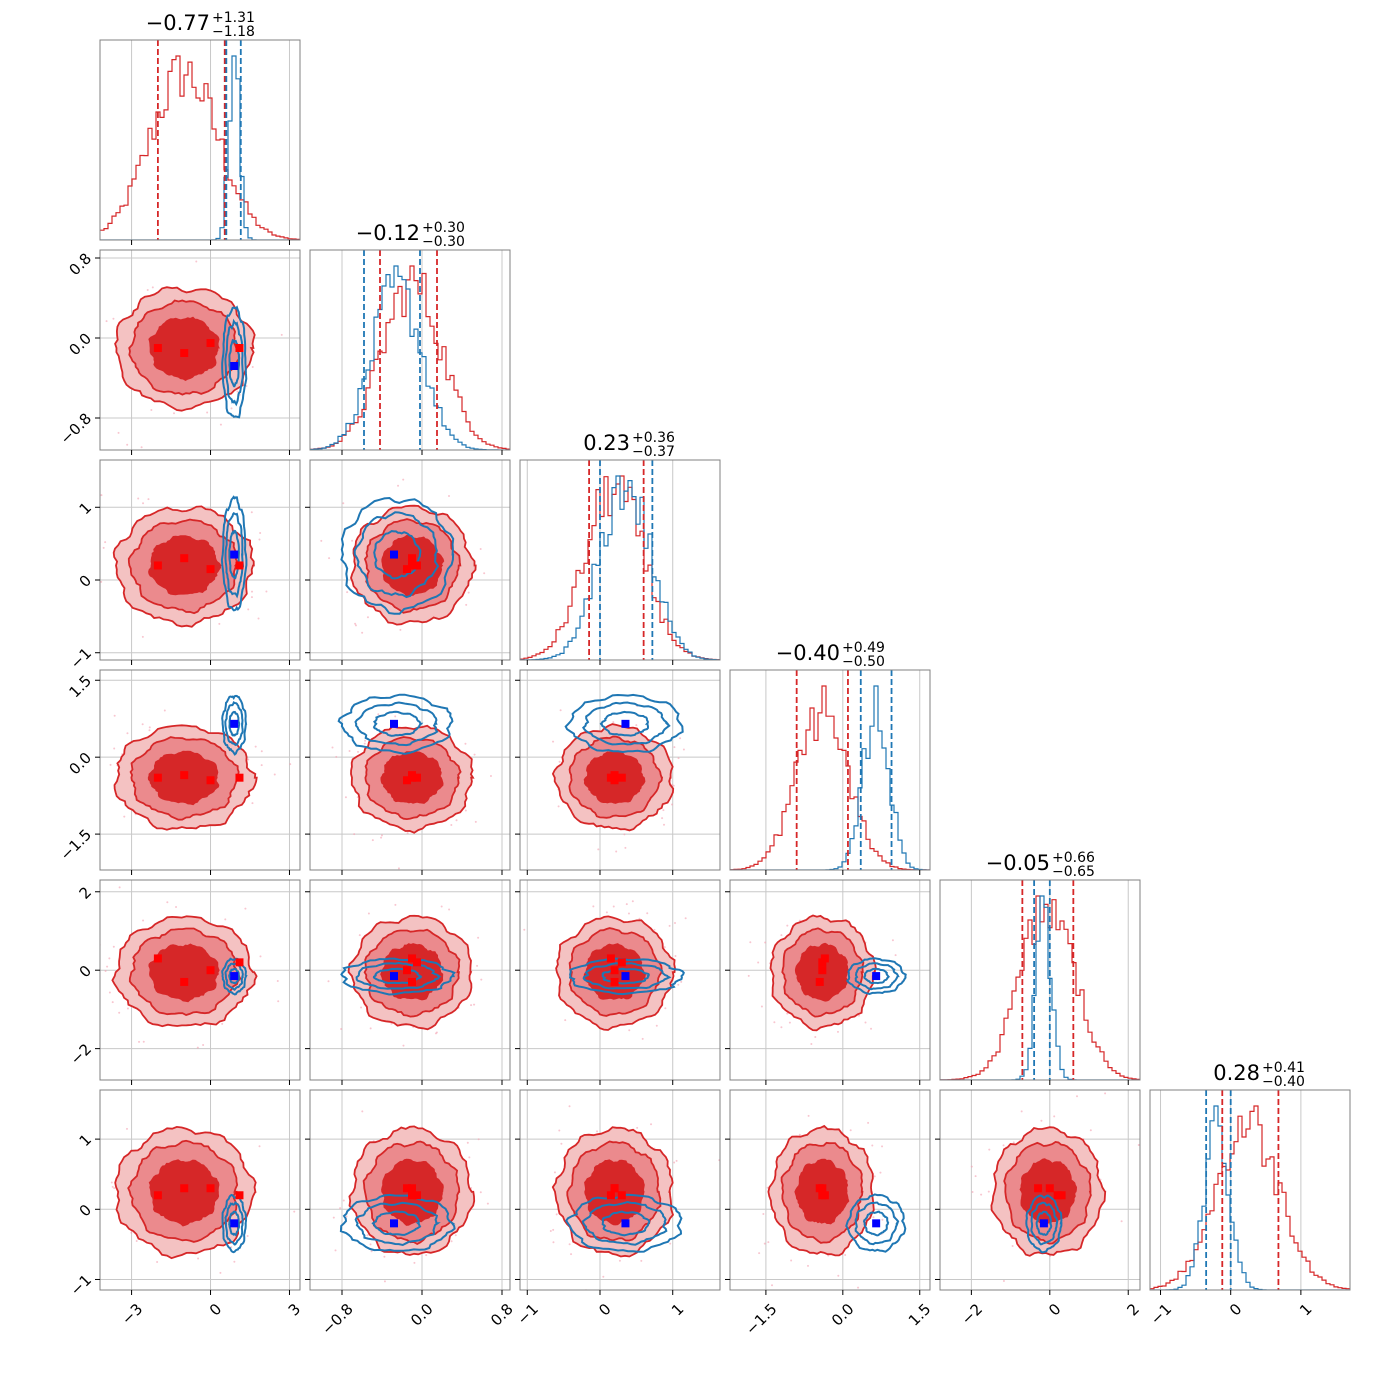  What do you see at coordinates (617, 1208) in the screenshot?
I see `panel-5-2: −1 0 1` at bounding box center [617, 1208].